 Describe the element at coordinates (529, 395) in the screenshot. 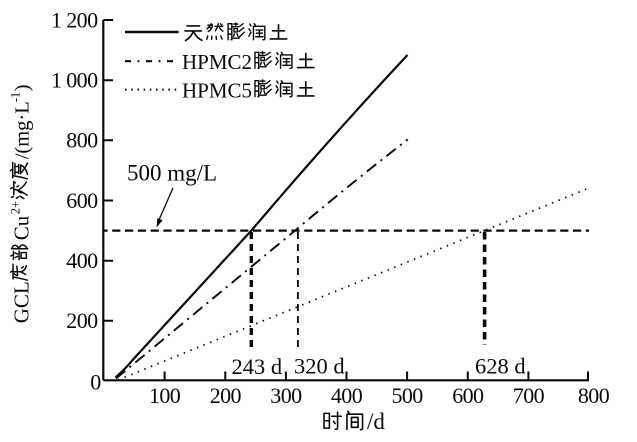

I see `svg-text: 700` at that location.